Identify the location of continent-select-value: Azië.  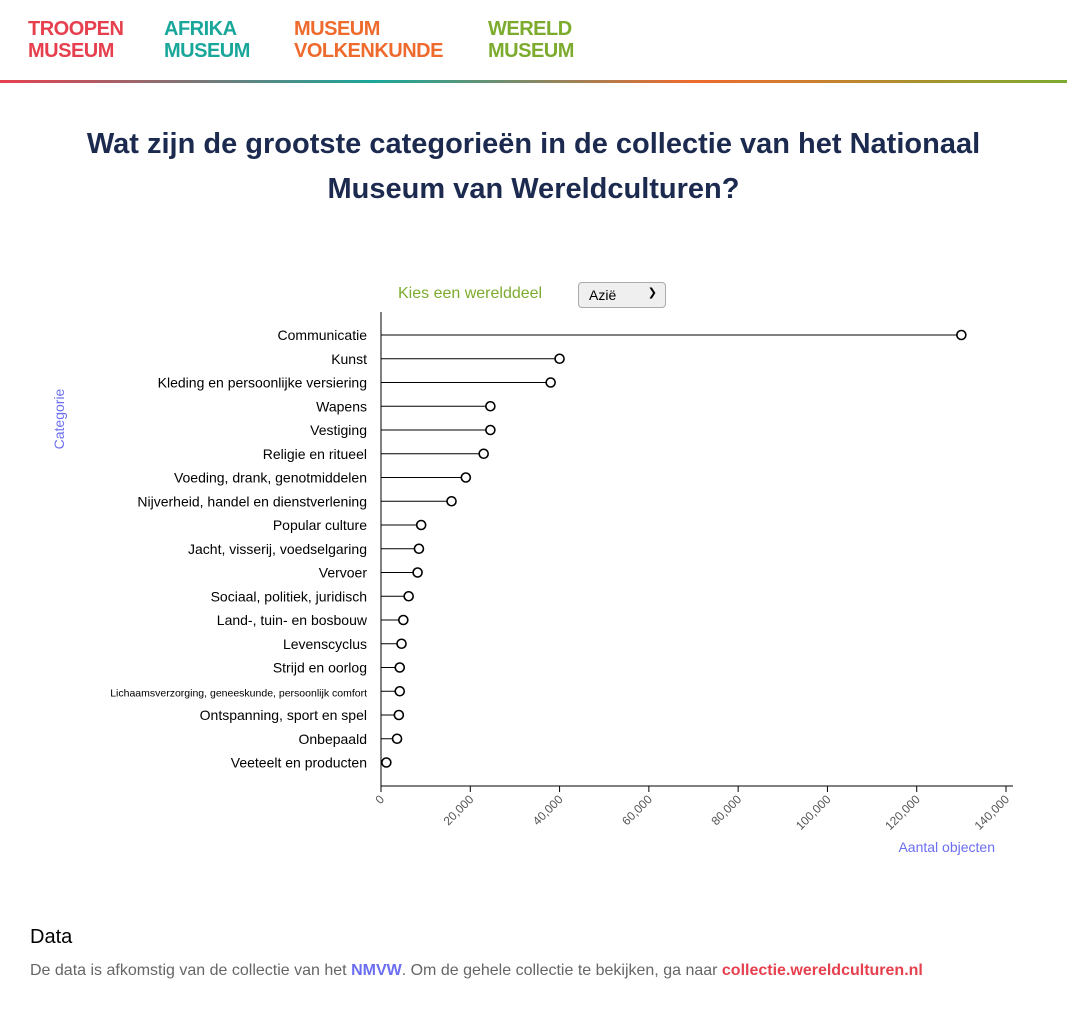
(603, 295).